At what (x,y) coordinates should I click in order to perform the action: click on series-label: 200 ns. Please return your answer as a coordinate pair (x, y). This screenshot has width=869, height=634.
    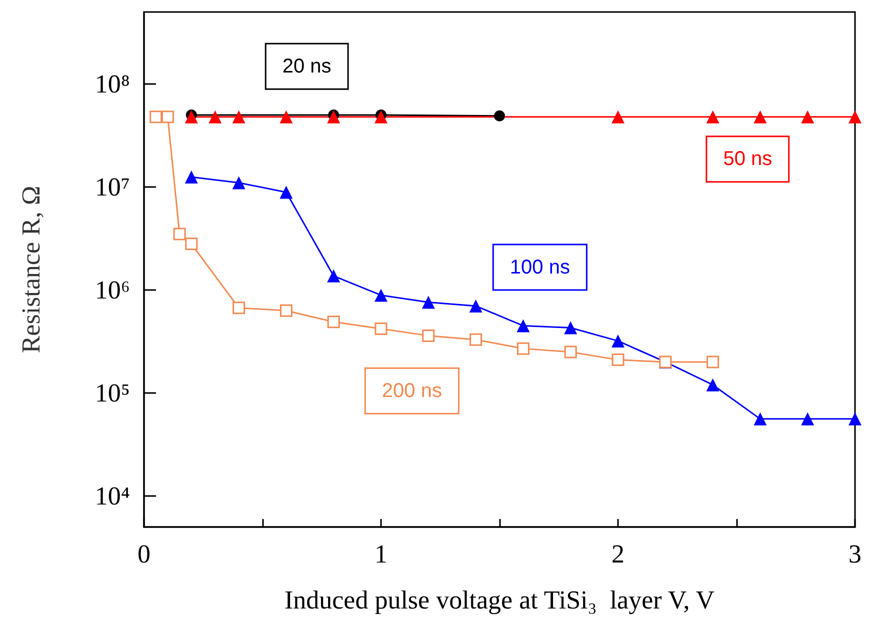
    Looking at the image, I should click on (412, 391).